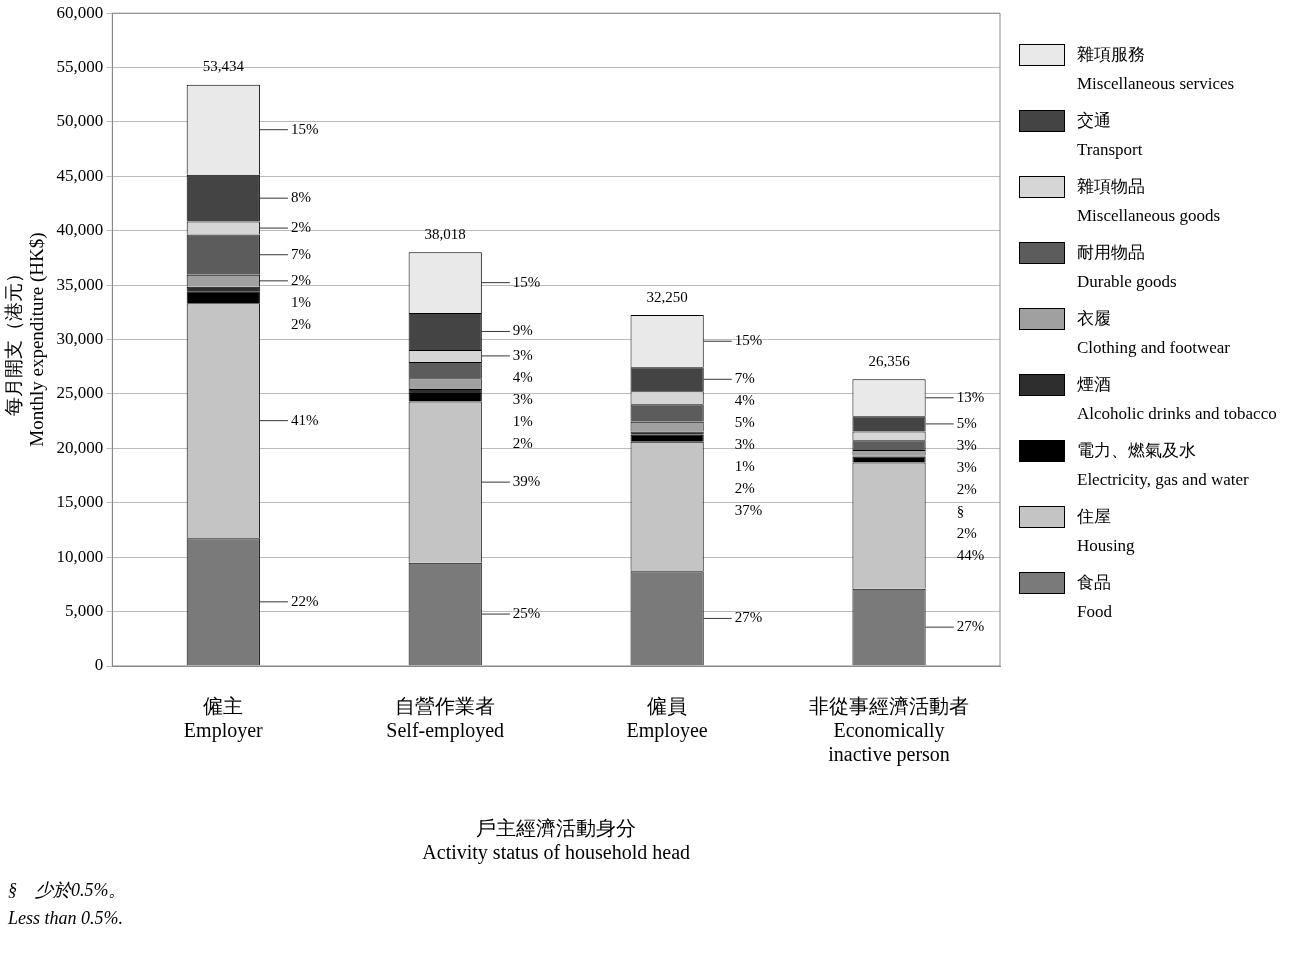  Describe the element at coordinates (80, 12) in the screenshot. I see `y-tick-label: 60,000` at that location.